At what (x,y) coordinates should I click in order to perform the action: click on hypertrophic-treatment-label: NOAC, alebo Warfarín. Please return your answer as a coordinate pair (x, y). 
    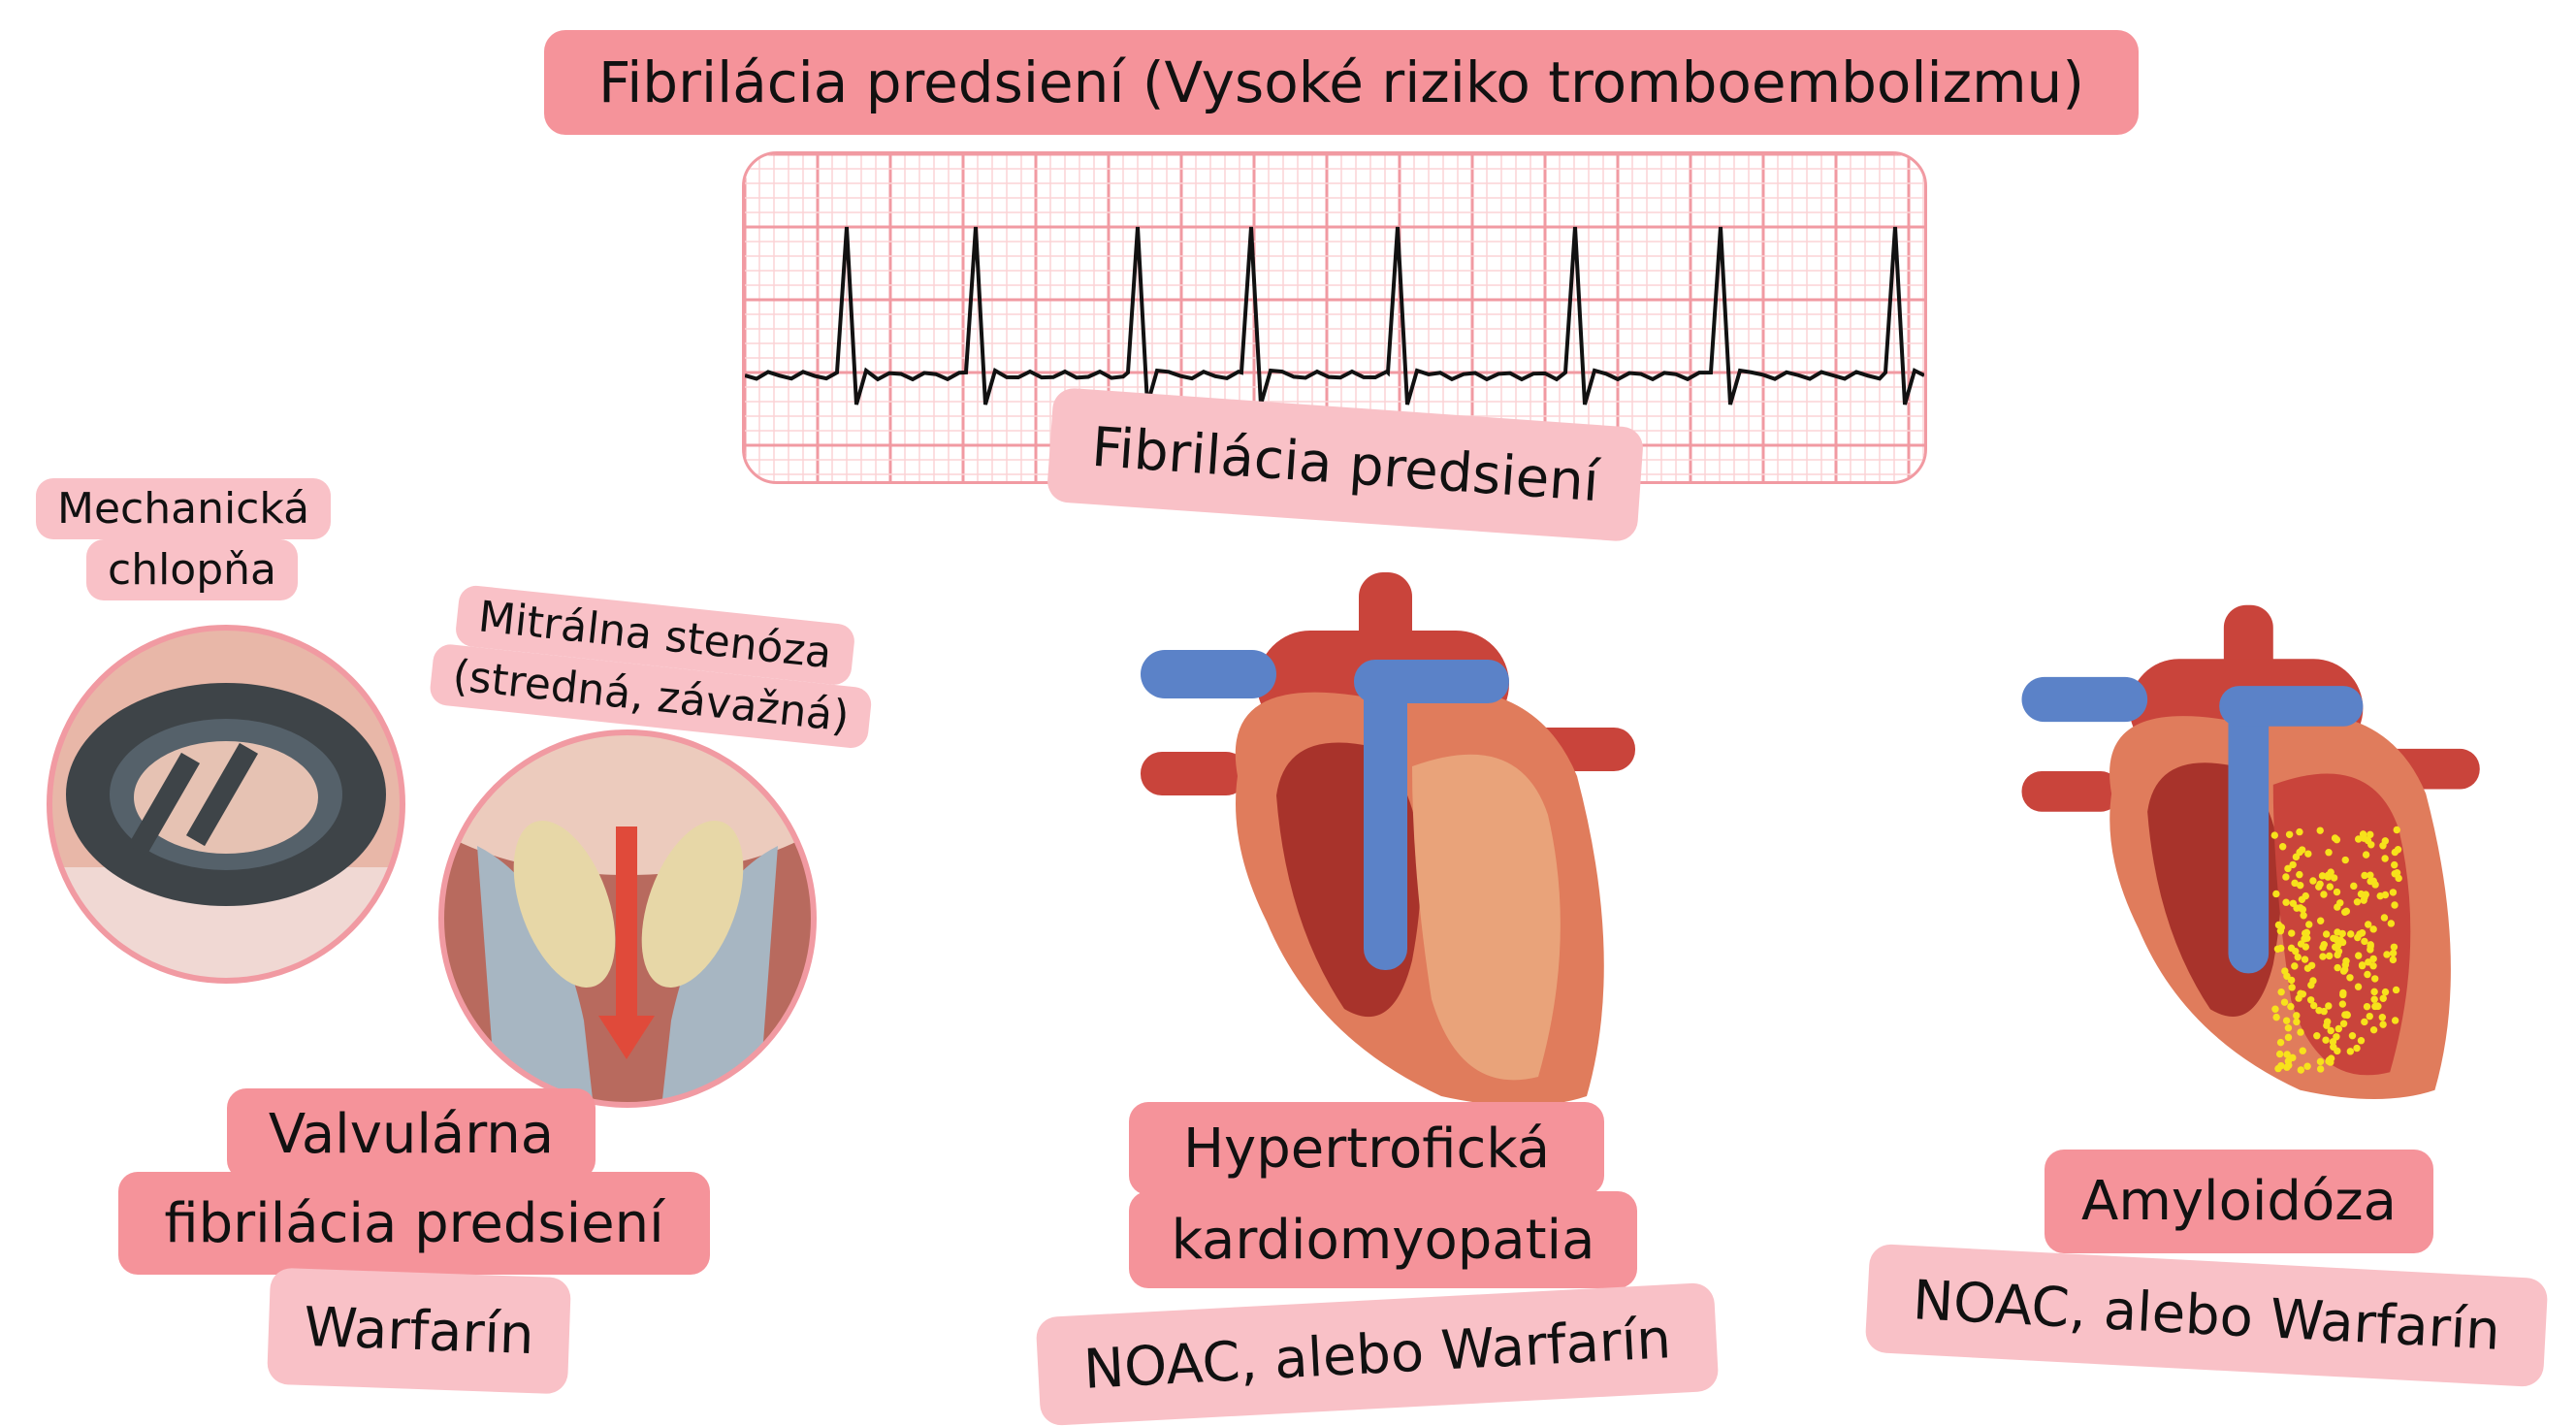
    Looking at the image, I should click on (1378, 1354).